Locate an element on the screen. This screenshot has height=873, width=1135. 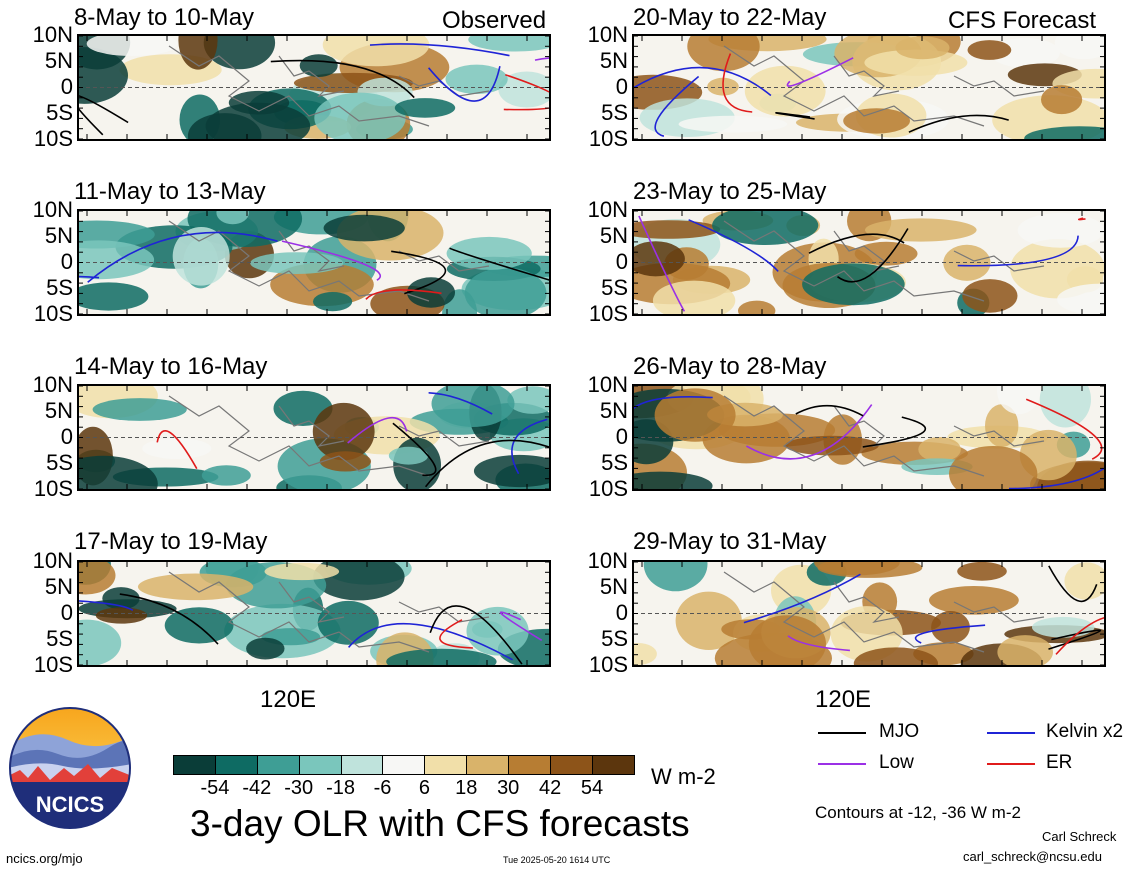
panel-title: 14-May to 16-May is located at coordinates (171, 366).